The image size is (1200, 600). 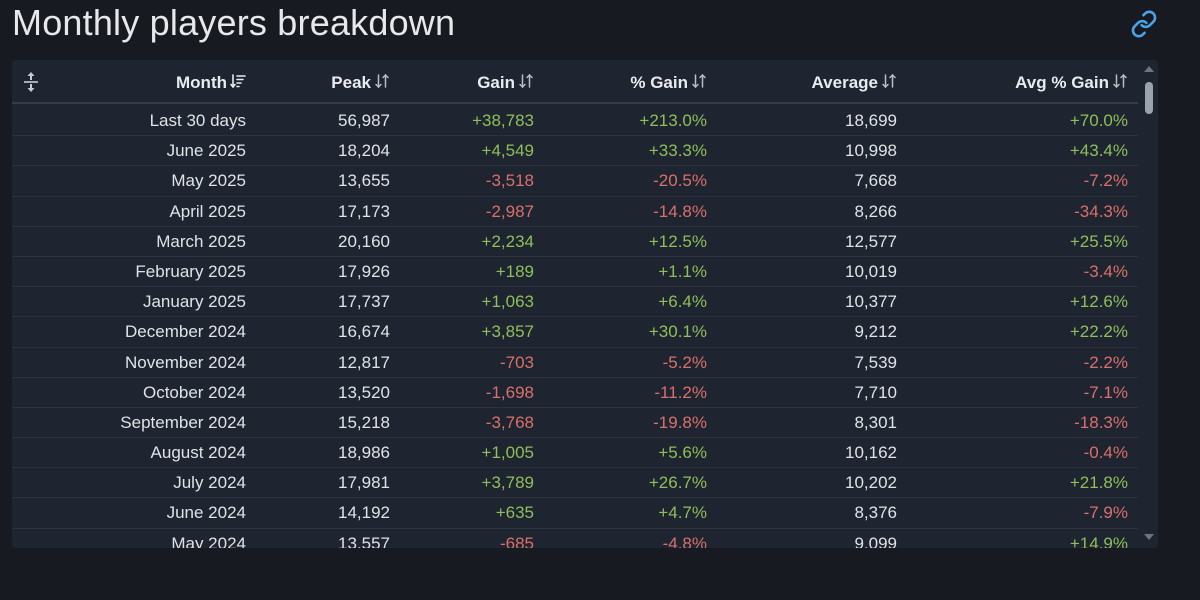 I want to click on cell-average: 7,539, so click(x=875, y=362).